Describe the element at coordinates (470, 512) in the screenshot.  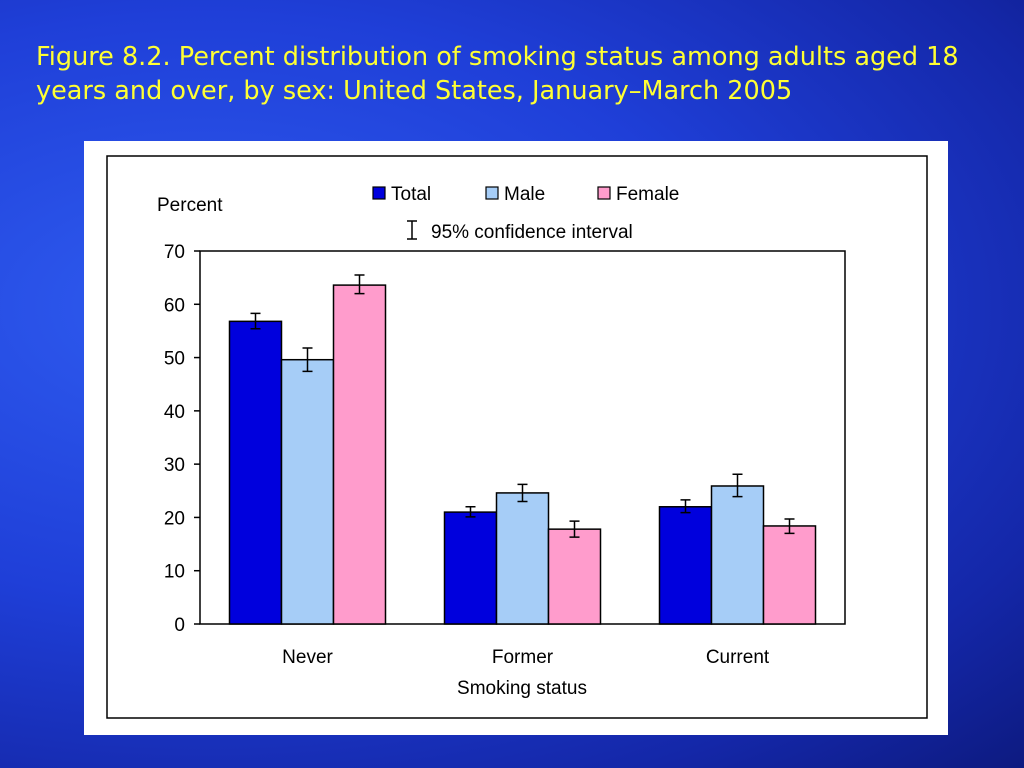
I see `error-bar-total-former` at that location.